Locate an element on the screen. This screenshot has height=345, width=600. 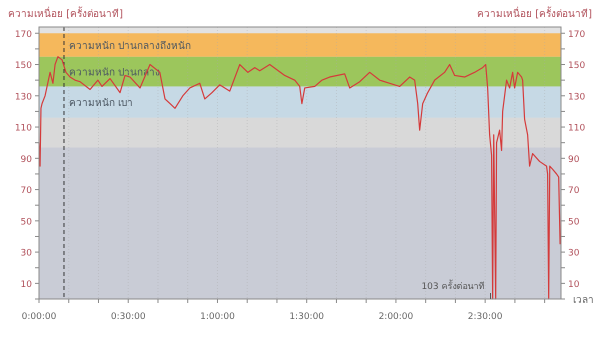
y2-tick-label: 70 is located at coordinates (574, 191).